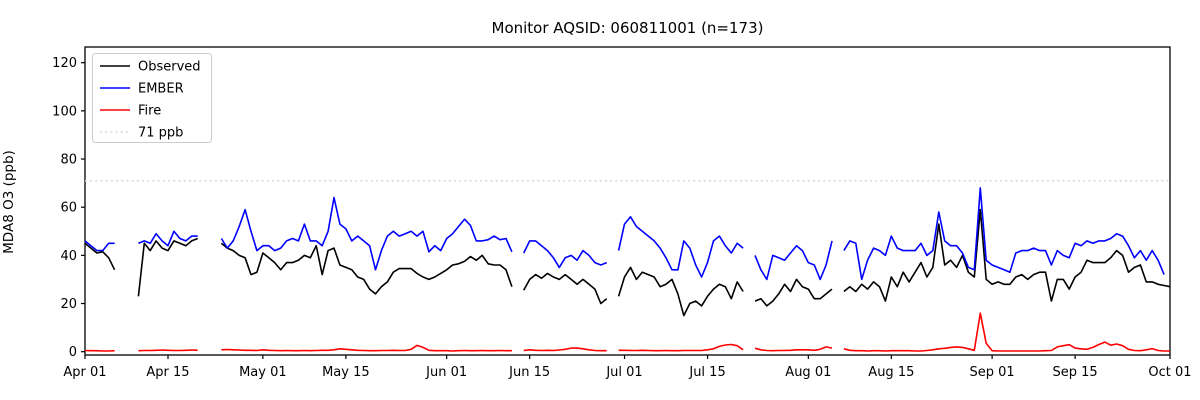 This screenshot has width=1200, height=400. Describe the element at coordinates (1075, 372) in the screenshot. I see `x-tick-label: Sep 15` at that location.